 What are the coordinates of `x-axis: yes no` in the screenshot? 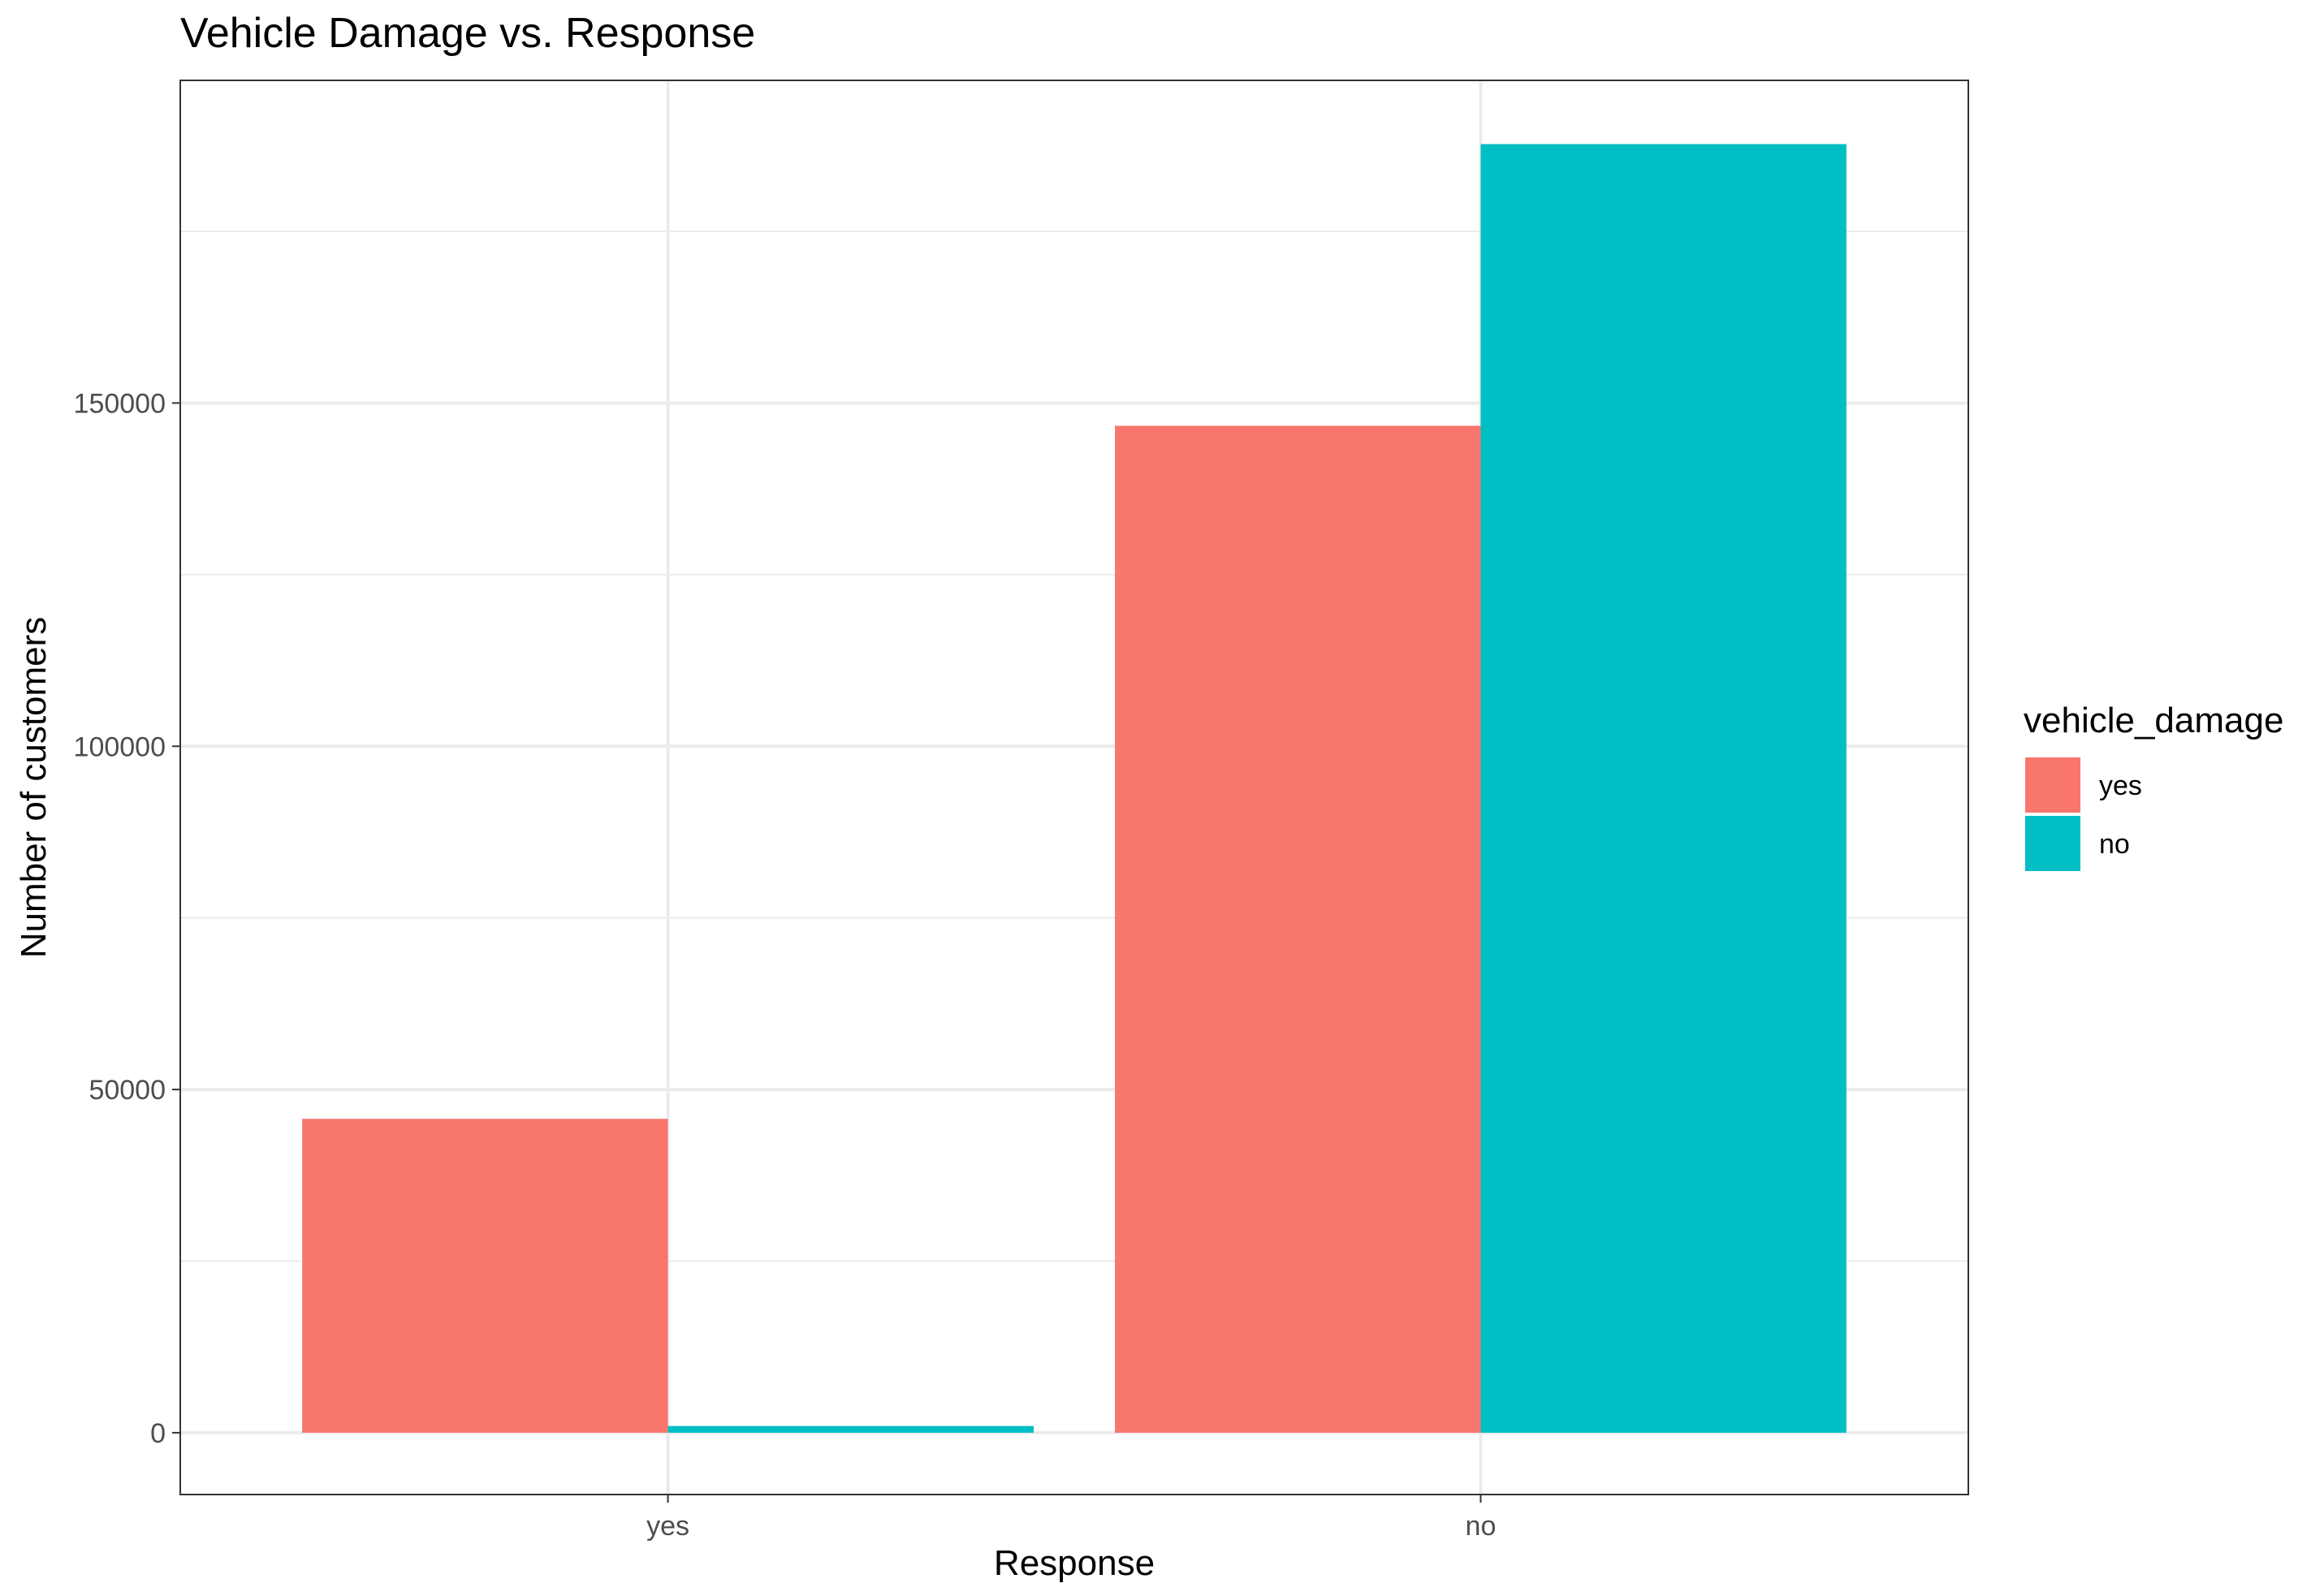 It's located at (1071, 1518).